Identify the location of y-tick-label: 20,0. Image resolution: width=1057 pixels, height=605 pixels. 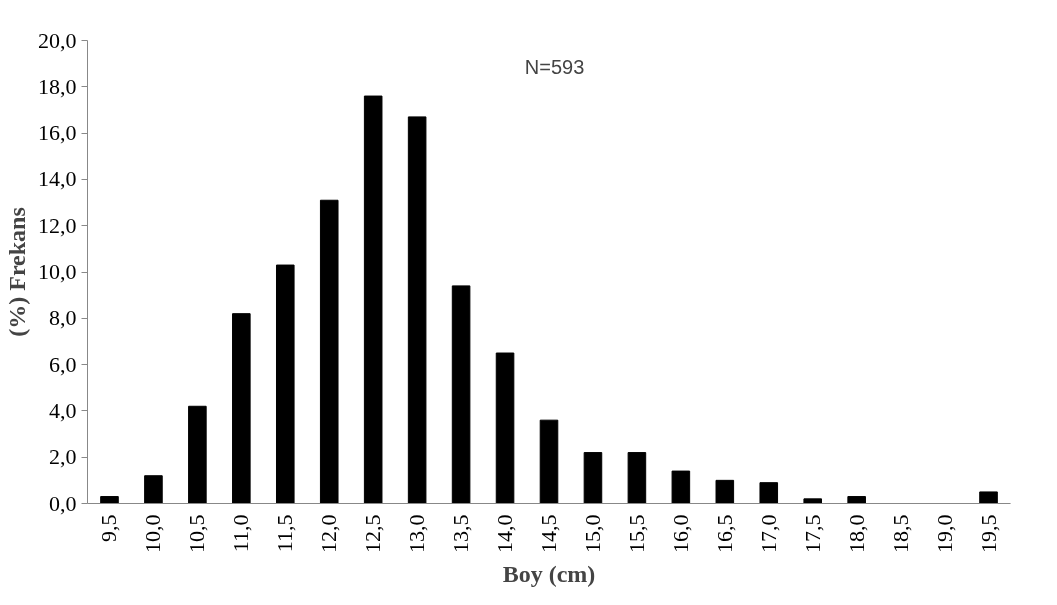
(57, 40).